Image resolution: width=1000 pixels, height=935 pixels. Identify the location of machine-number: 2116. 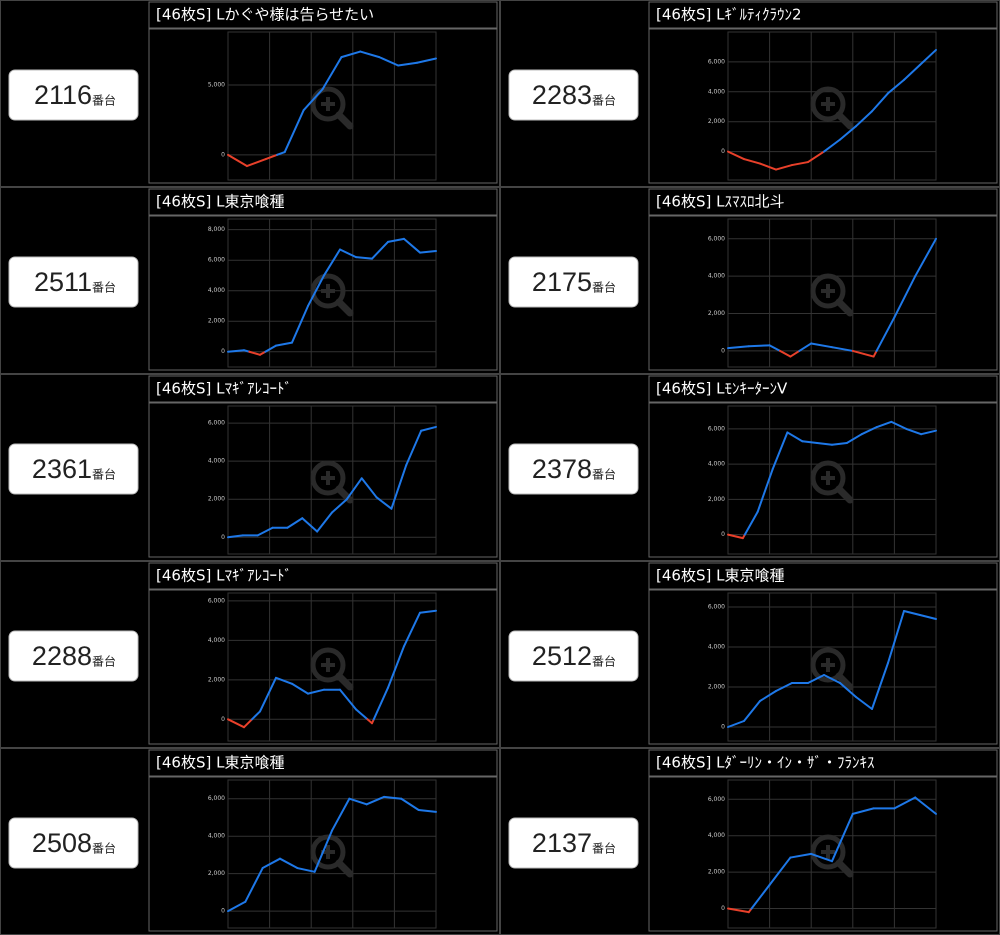
(63, 95).